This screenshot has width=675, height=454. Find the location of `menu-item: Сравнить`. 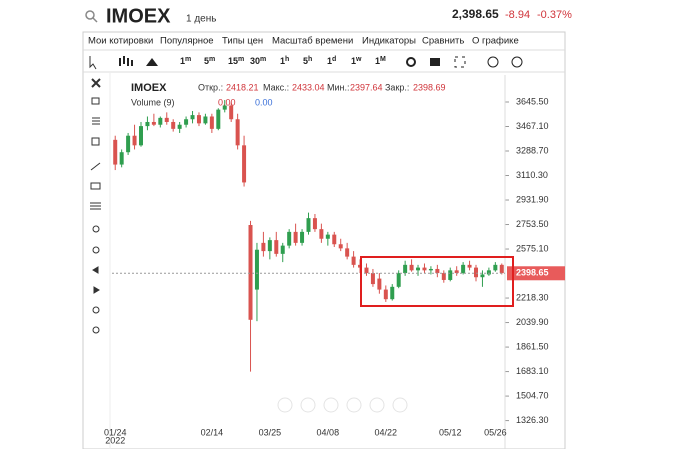

menu-item: Сравнить is located at coordinates (443, 41).